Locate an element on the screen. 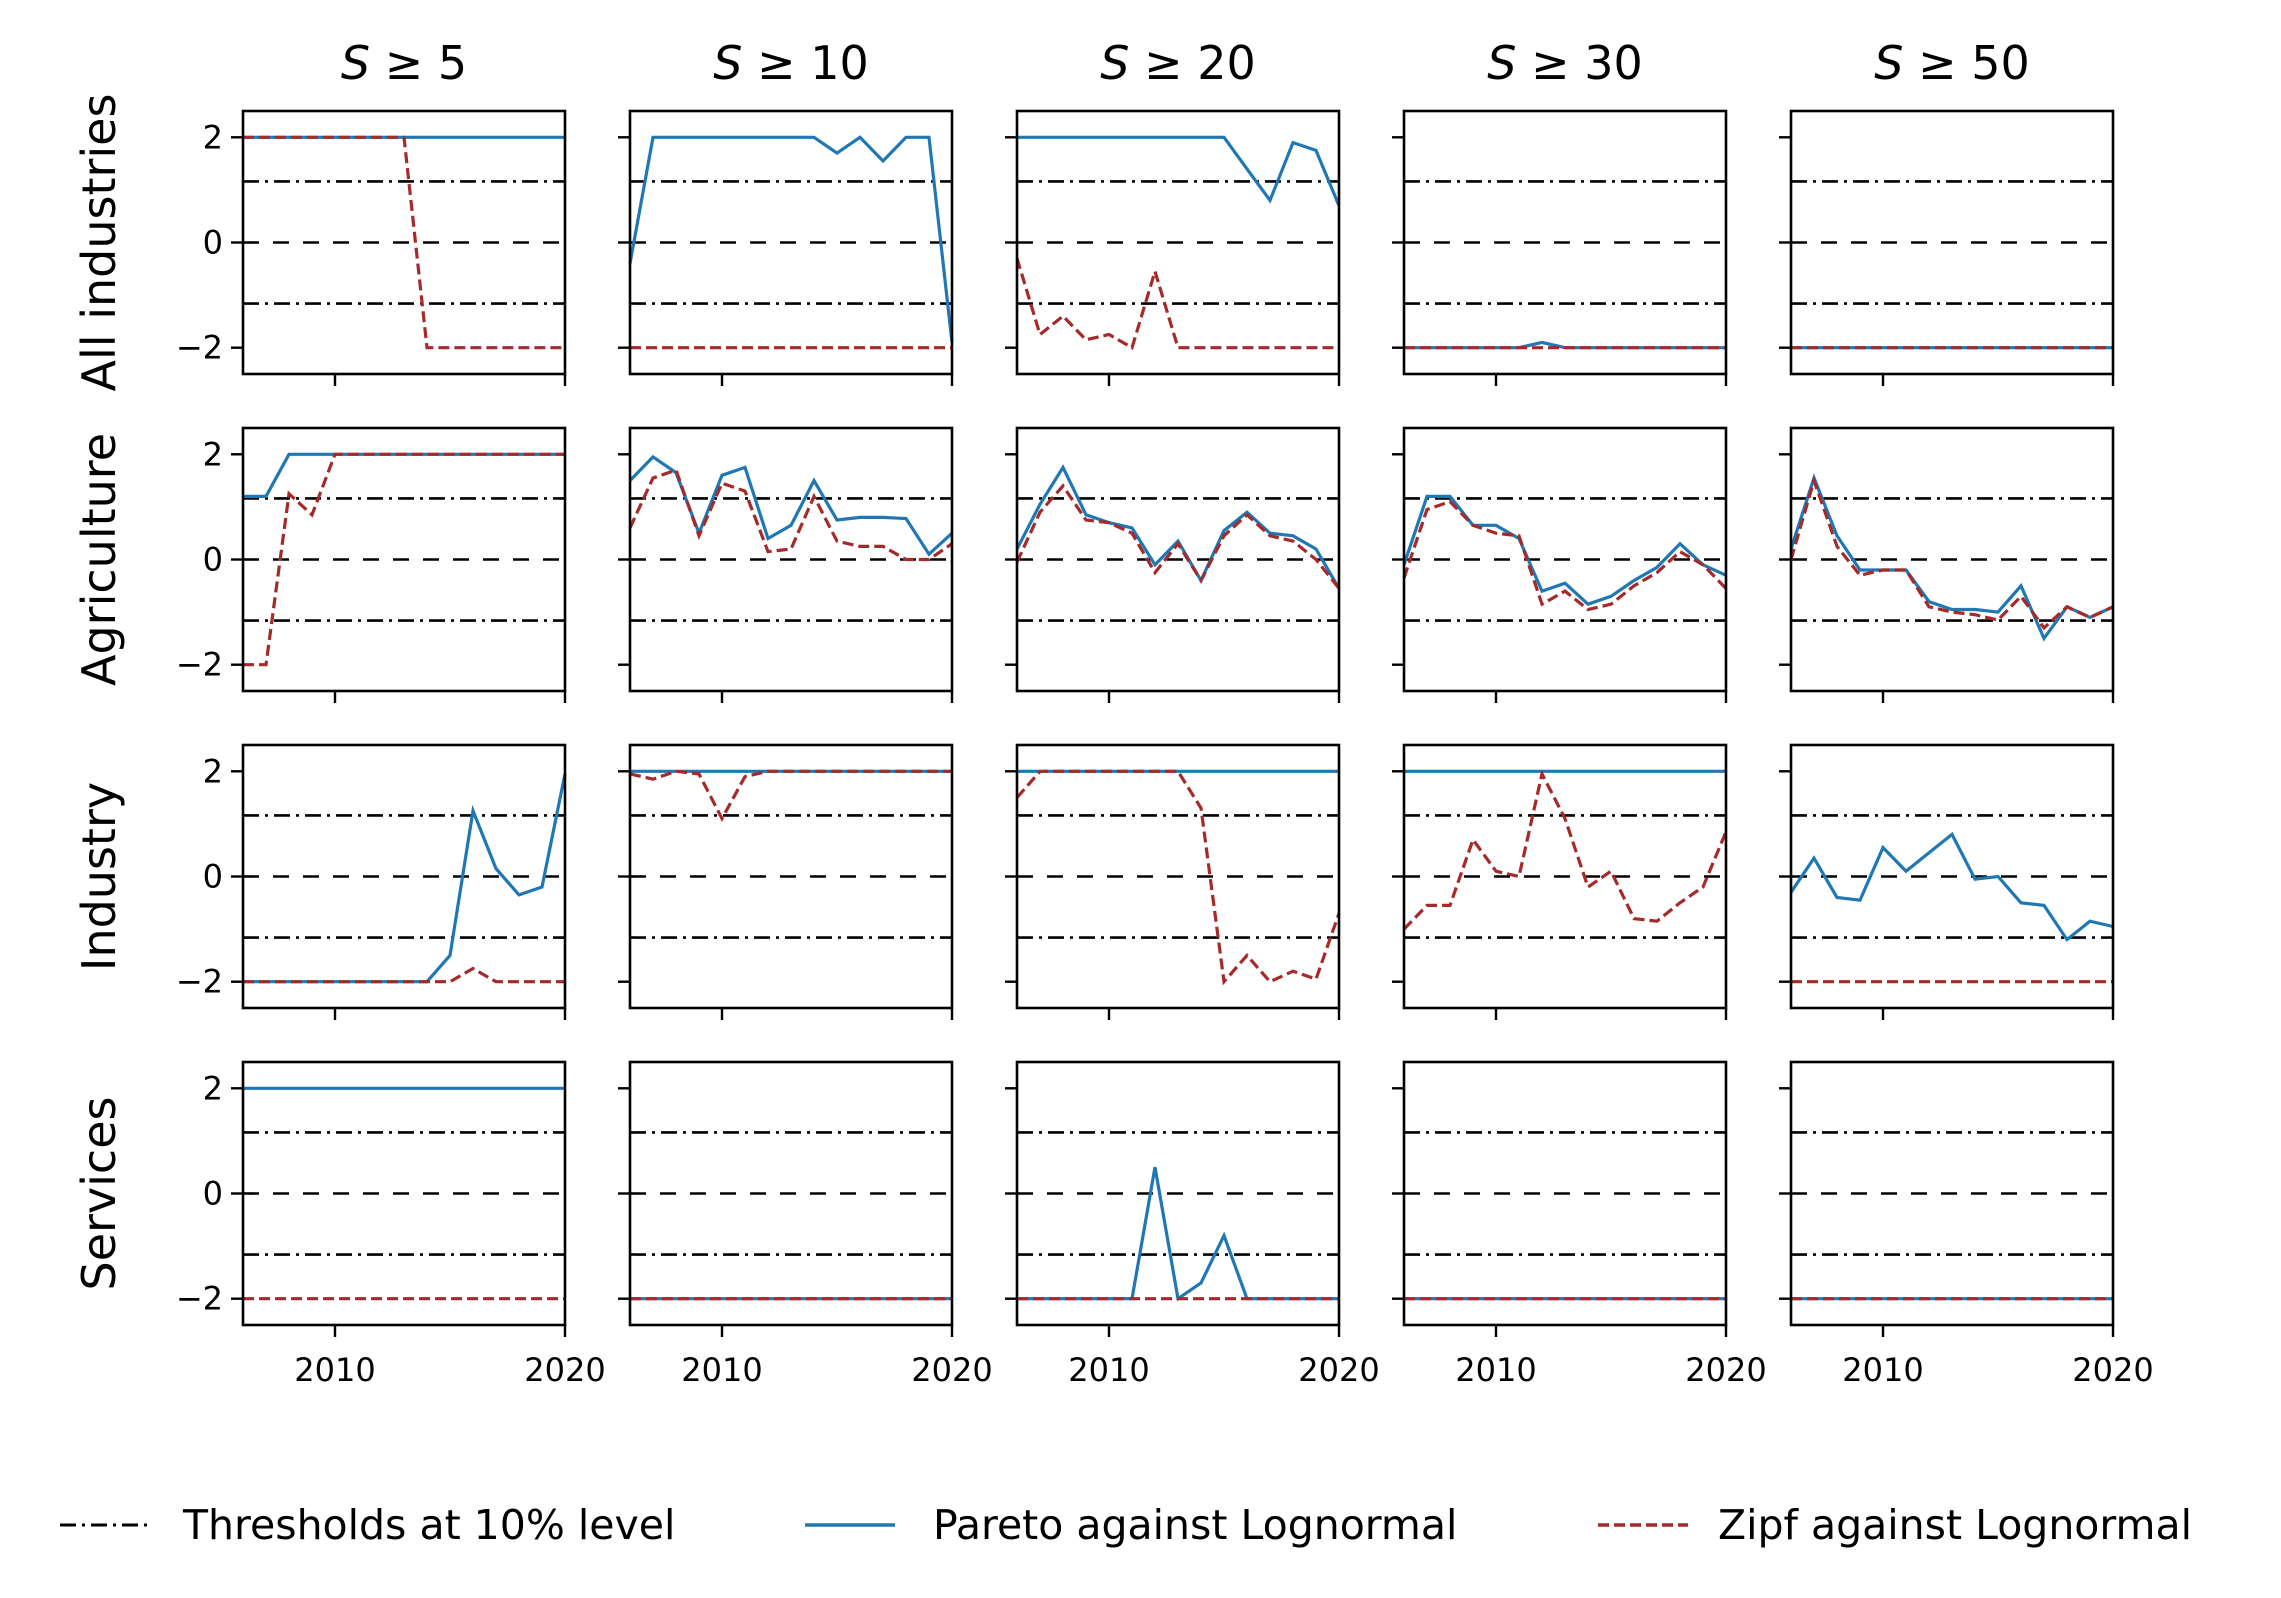  panel-r4-c3: 2010 2020 is located at coordinates (1192, 1224).